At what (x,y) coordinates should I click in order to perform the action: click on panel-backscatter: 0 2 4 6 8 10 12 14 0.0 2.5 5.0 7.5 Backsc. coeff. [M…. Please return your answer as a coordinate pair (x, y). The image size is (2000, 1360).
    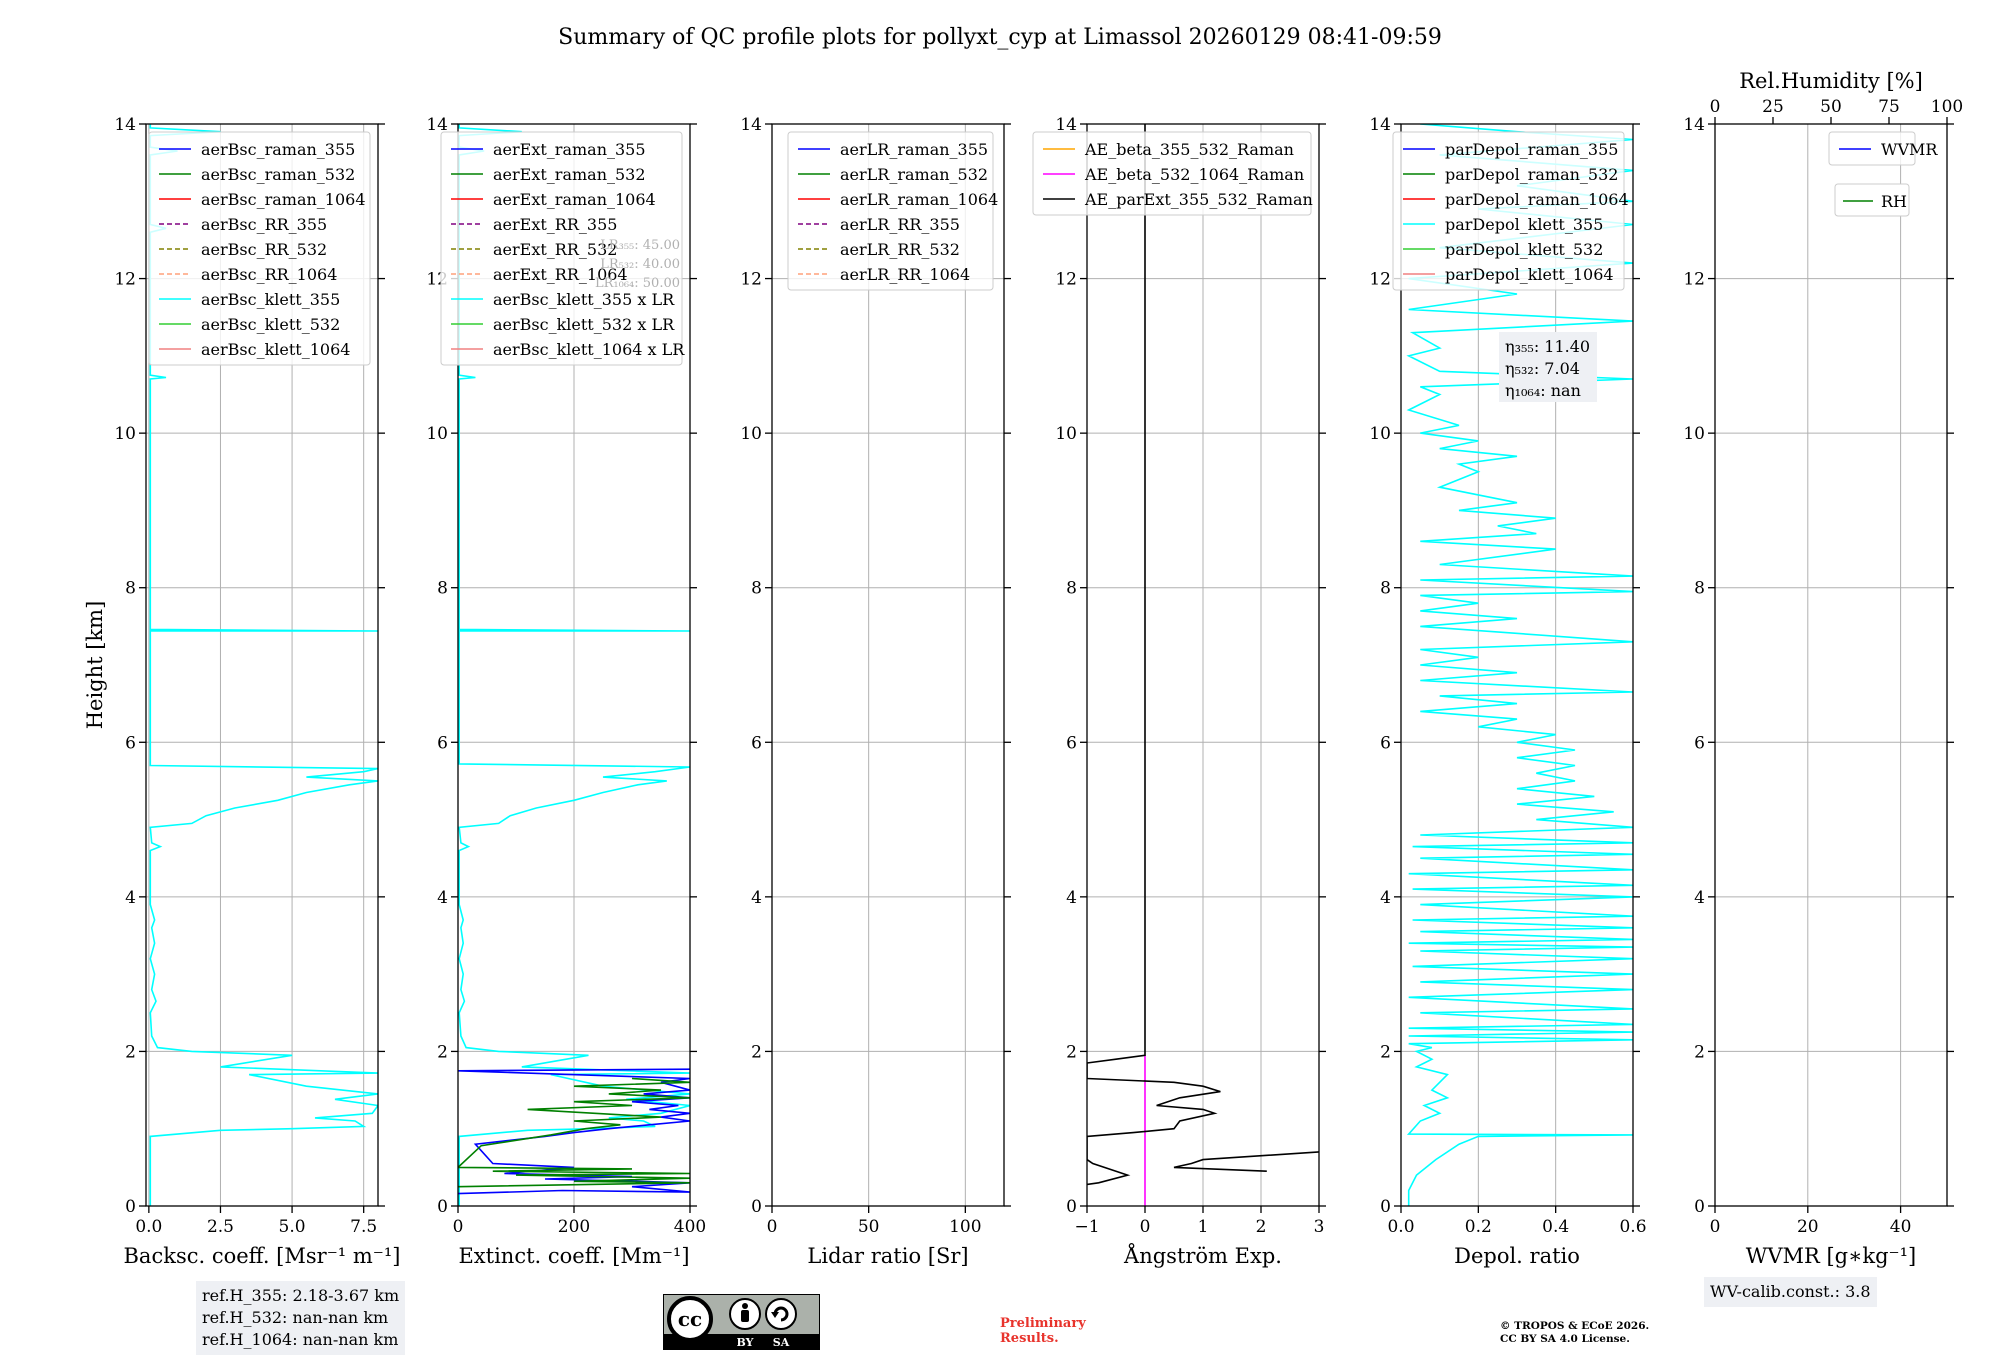
    Looking at the image, I should click on (241, 691).